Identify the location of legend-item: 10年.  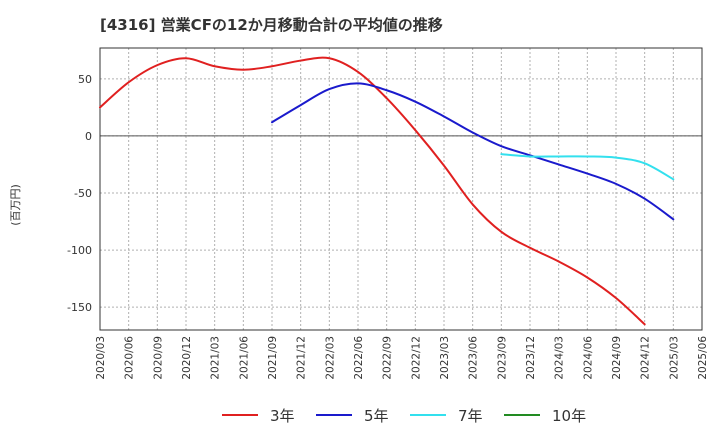
(545, 415).